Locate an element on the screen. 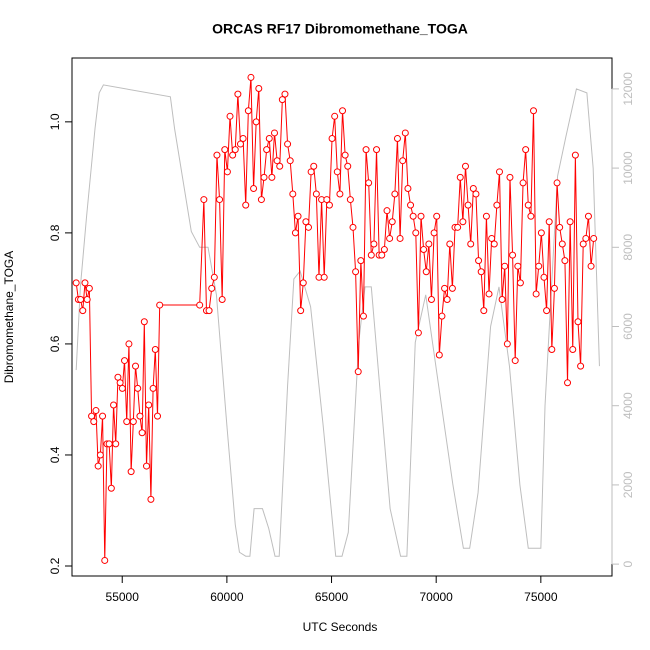 The height and width of the screenshot is (650, 650). y-tick-label: 0.4 is located at coordinates (55, 454).